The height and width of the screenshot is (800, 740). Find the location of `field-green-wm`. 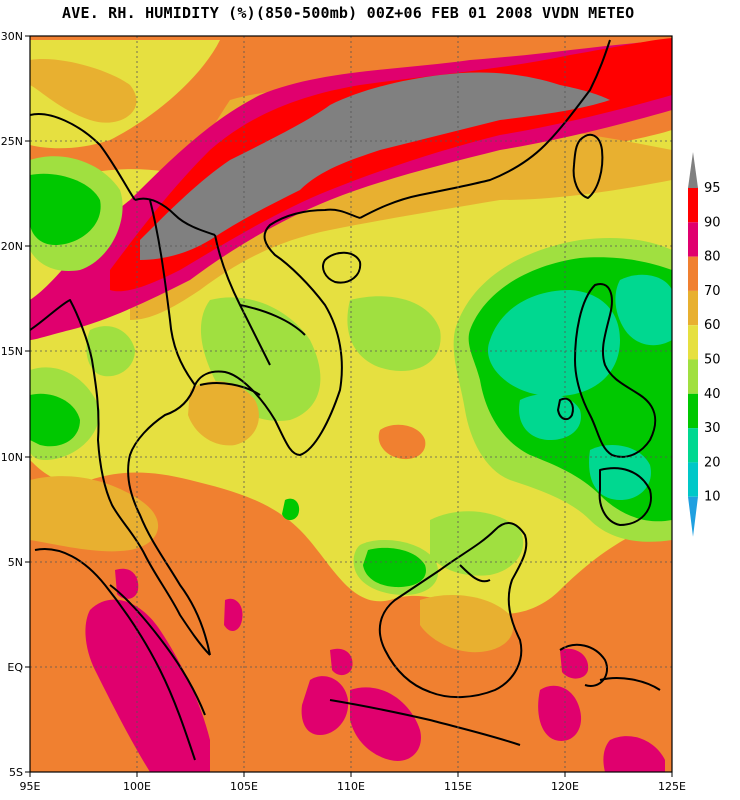

field-green-wm is located at coordinates (55, 420).